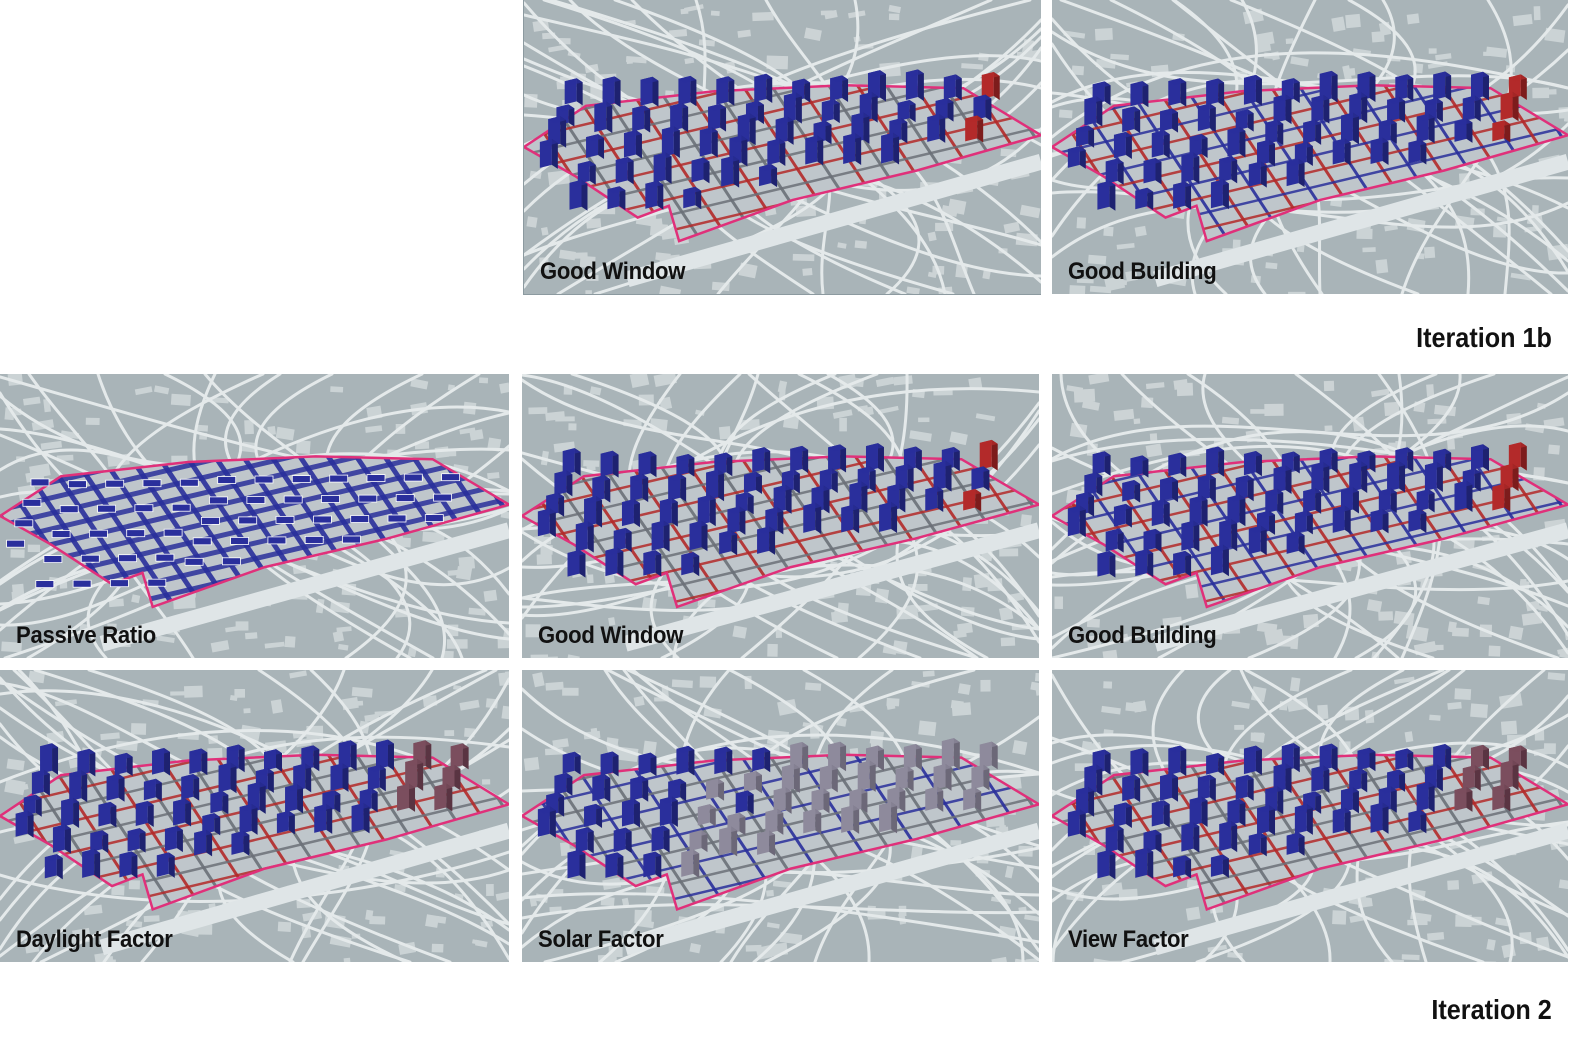 This screenshot has height=1042, width=1586. I want to click on iteration-2-title: Iteration 2, so click(1491, 1009).